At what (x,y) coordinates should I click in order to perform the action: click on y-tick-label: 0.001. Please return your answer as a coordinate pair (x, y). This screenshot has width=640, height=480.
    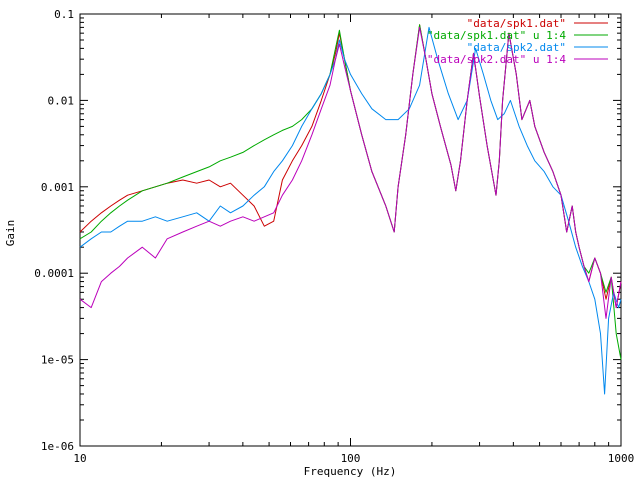
    Looking at the image, I should click on (57, 187).